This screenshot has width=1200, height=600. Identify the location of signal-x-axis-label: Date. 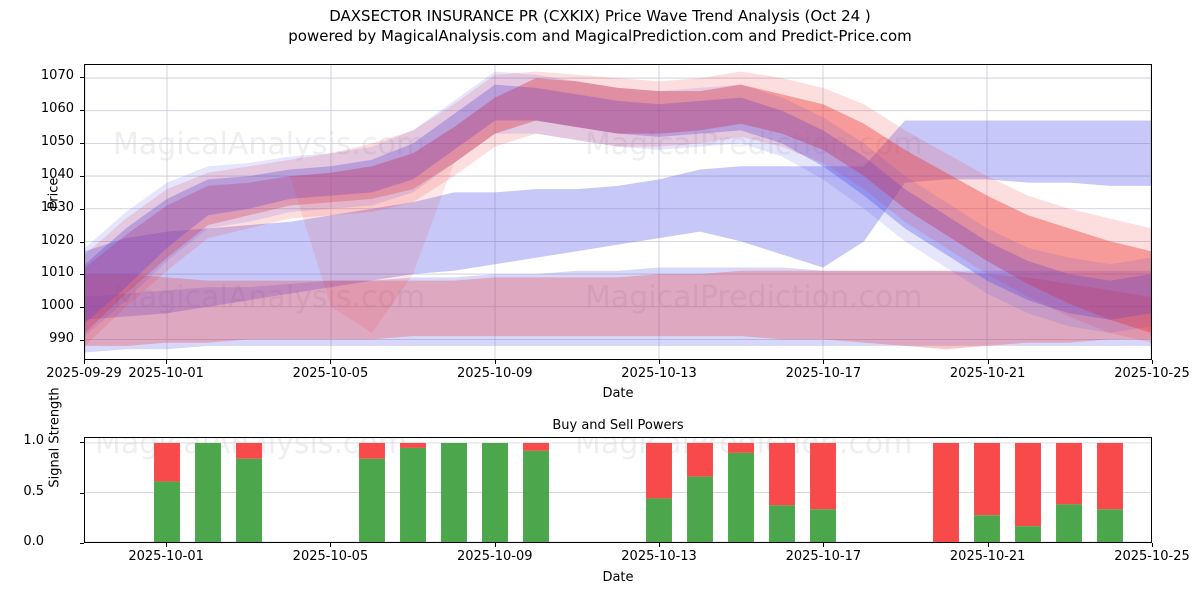
(618, 577).